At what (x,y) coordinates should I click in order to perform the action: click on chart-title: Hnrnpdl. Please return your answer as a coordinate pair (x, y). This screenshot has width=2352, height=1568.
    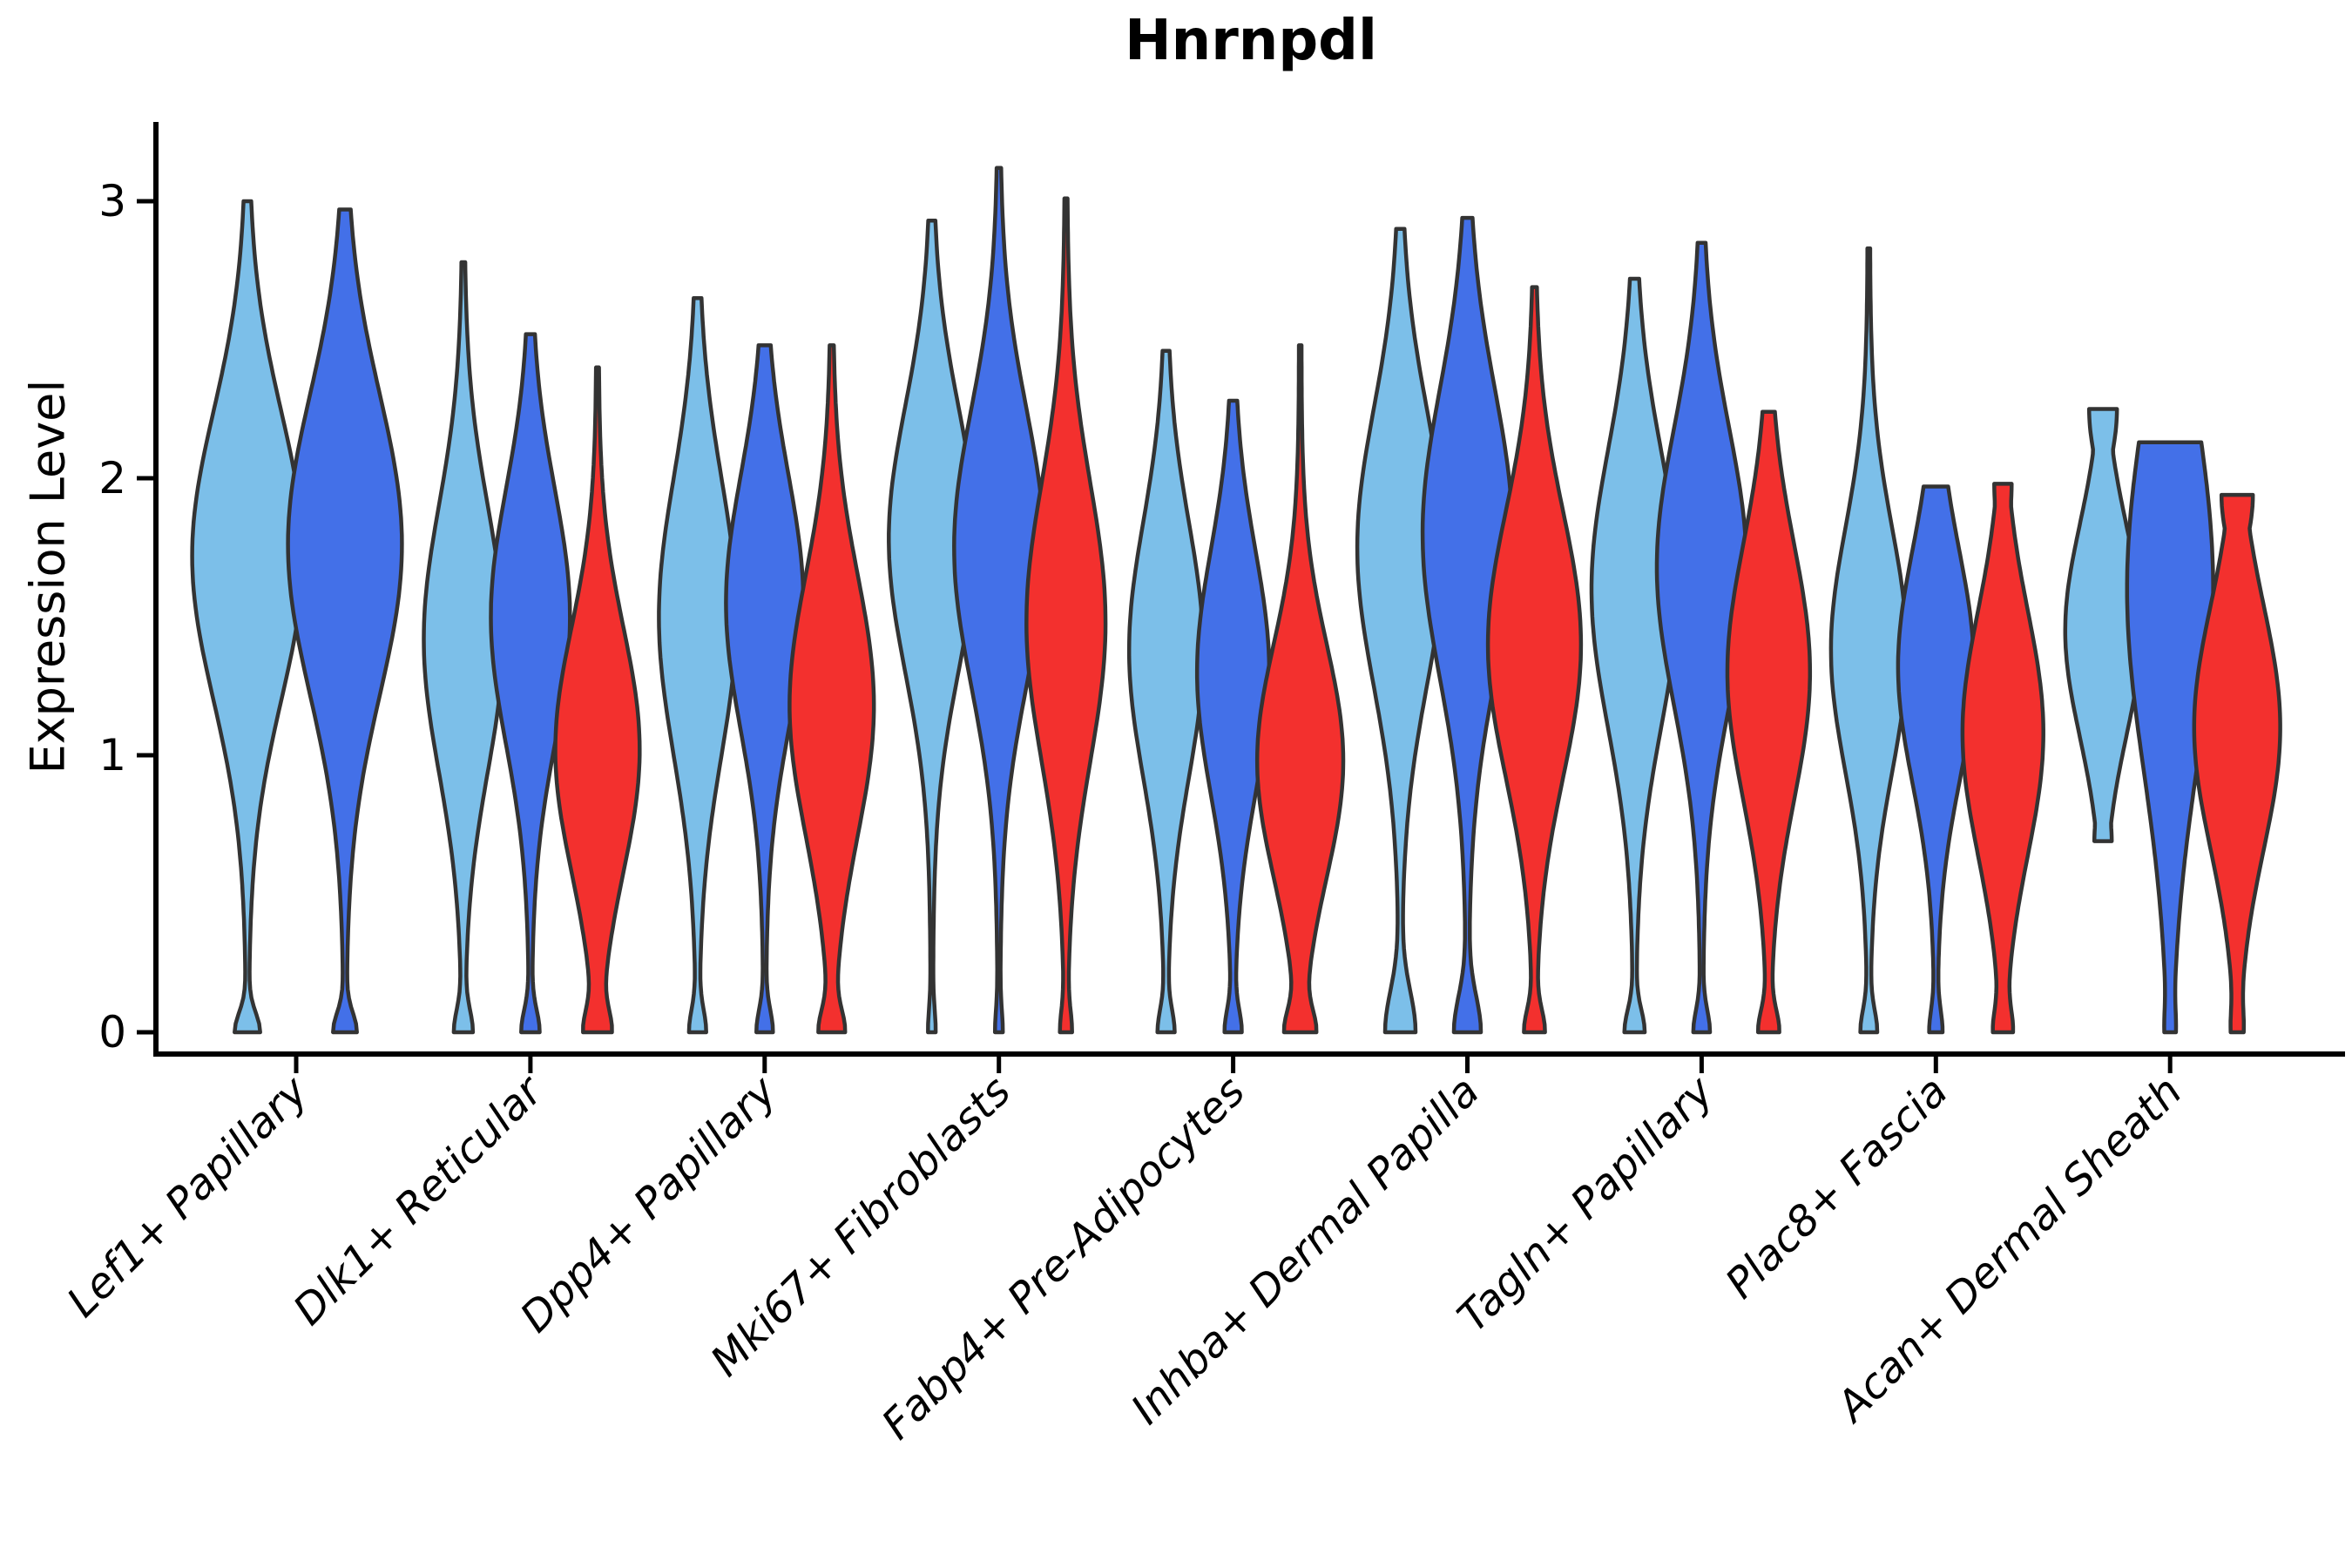
    Looking at the image, I should click on (1251, 41).